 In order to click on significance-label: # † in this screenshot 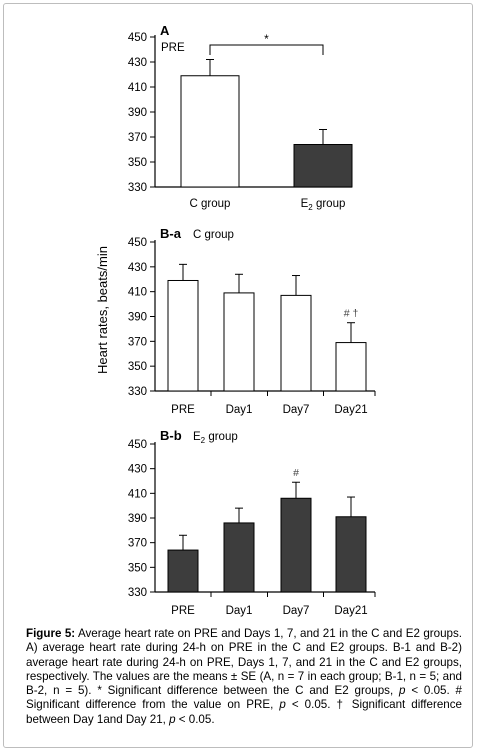, I will do `click(351, 314)`.